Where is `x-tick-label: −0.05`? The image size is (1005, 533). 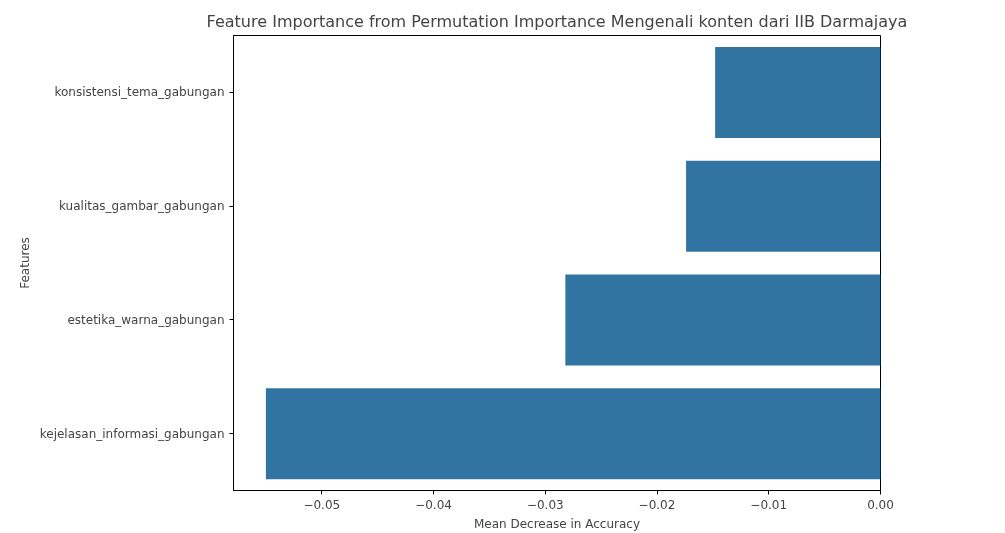 x-tick-label: −0.05 is located at coordinates (322, 504).